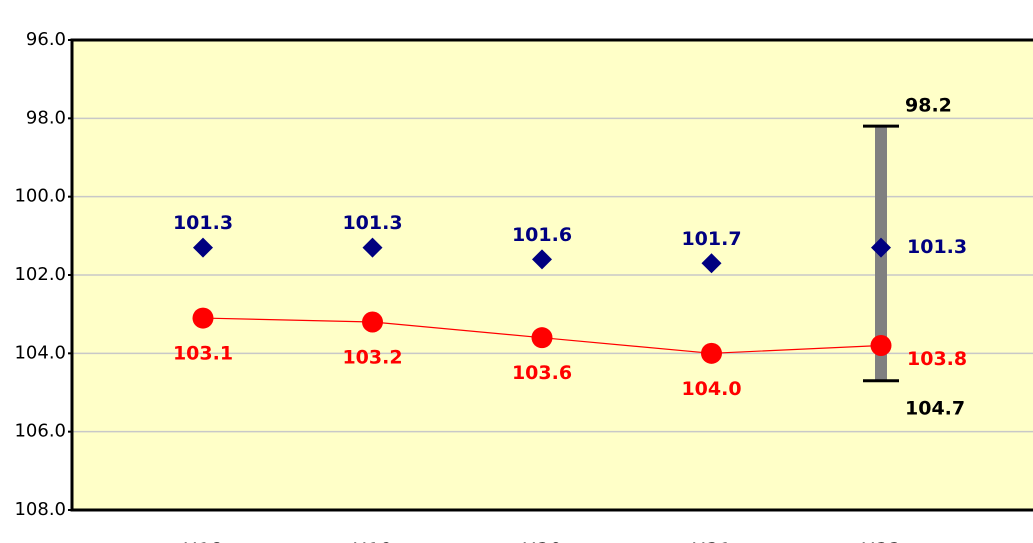 This screenshot has width=1033, height=543. What do you see at coordinates (881, 541) in the screenshot?
I see `x-tick-label: H22` at bounding box center [881, 541].